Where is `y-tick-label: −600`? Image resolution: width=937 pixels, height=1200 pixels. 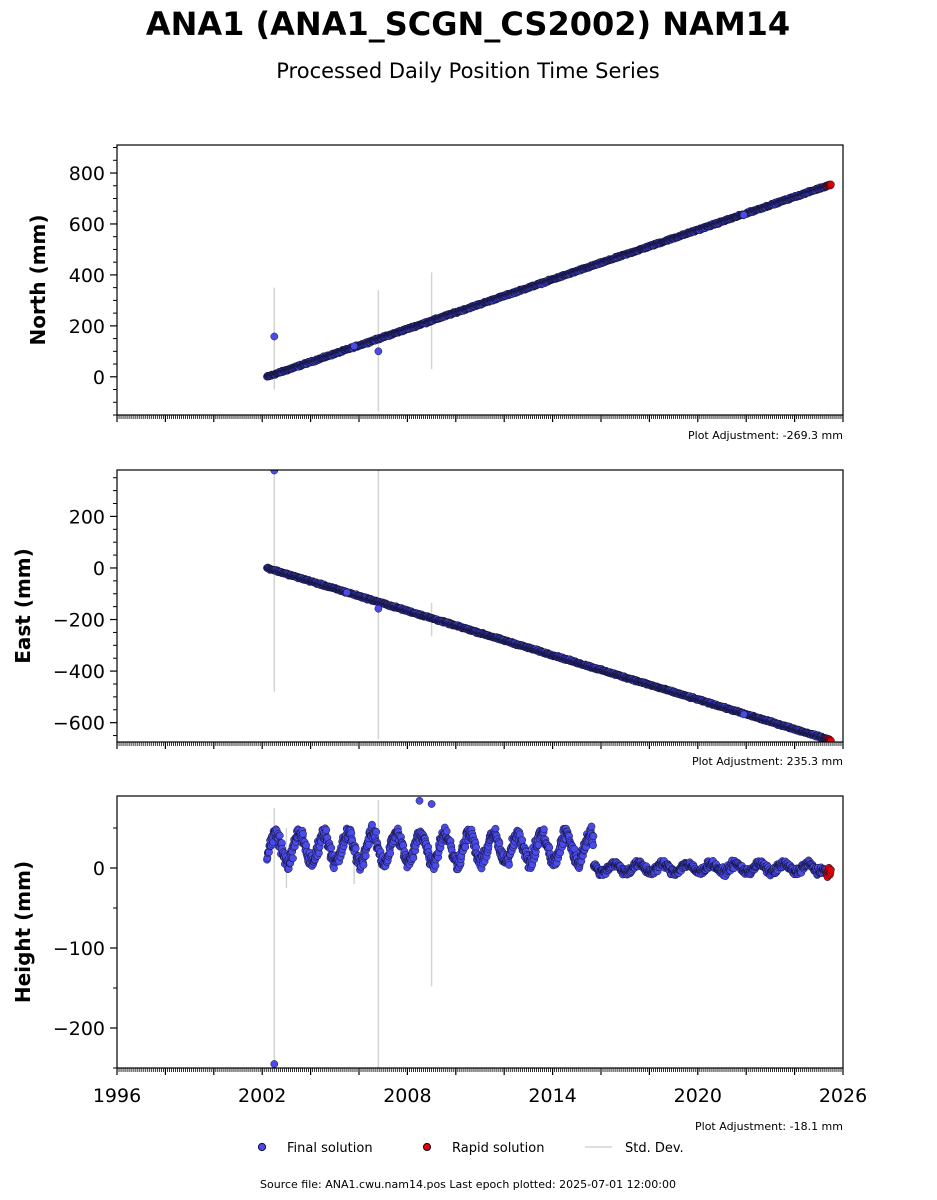
y-tick-label: −600 is located at coordinates (79, 724).